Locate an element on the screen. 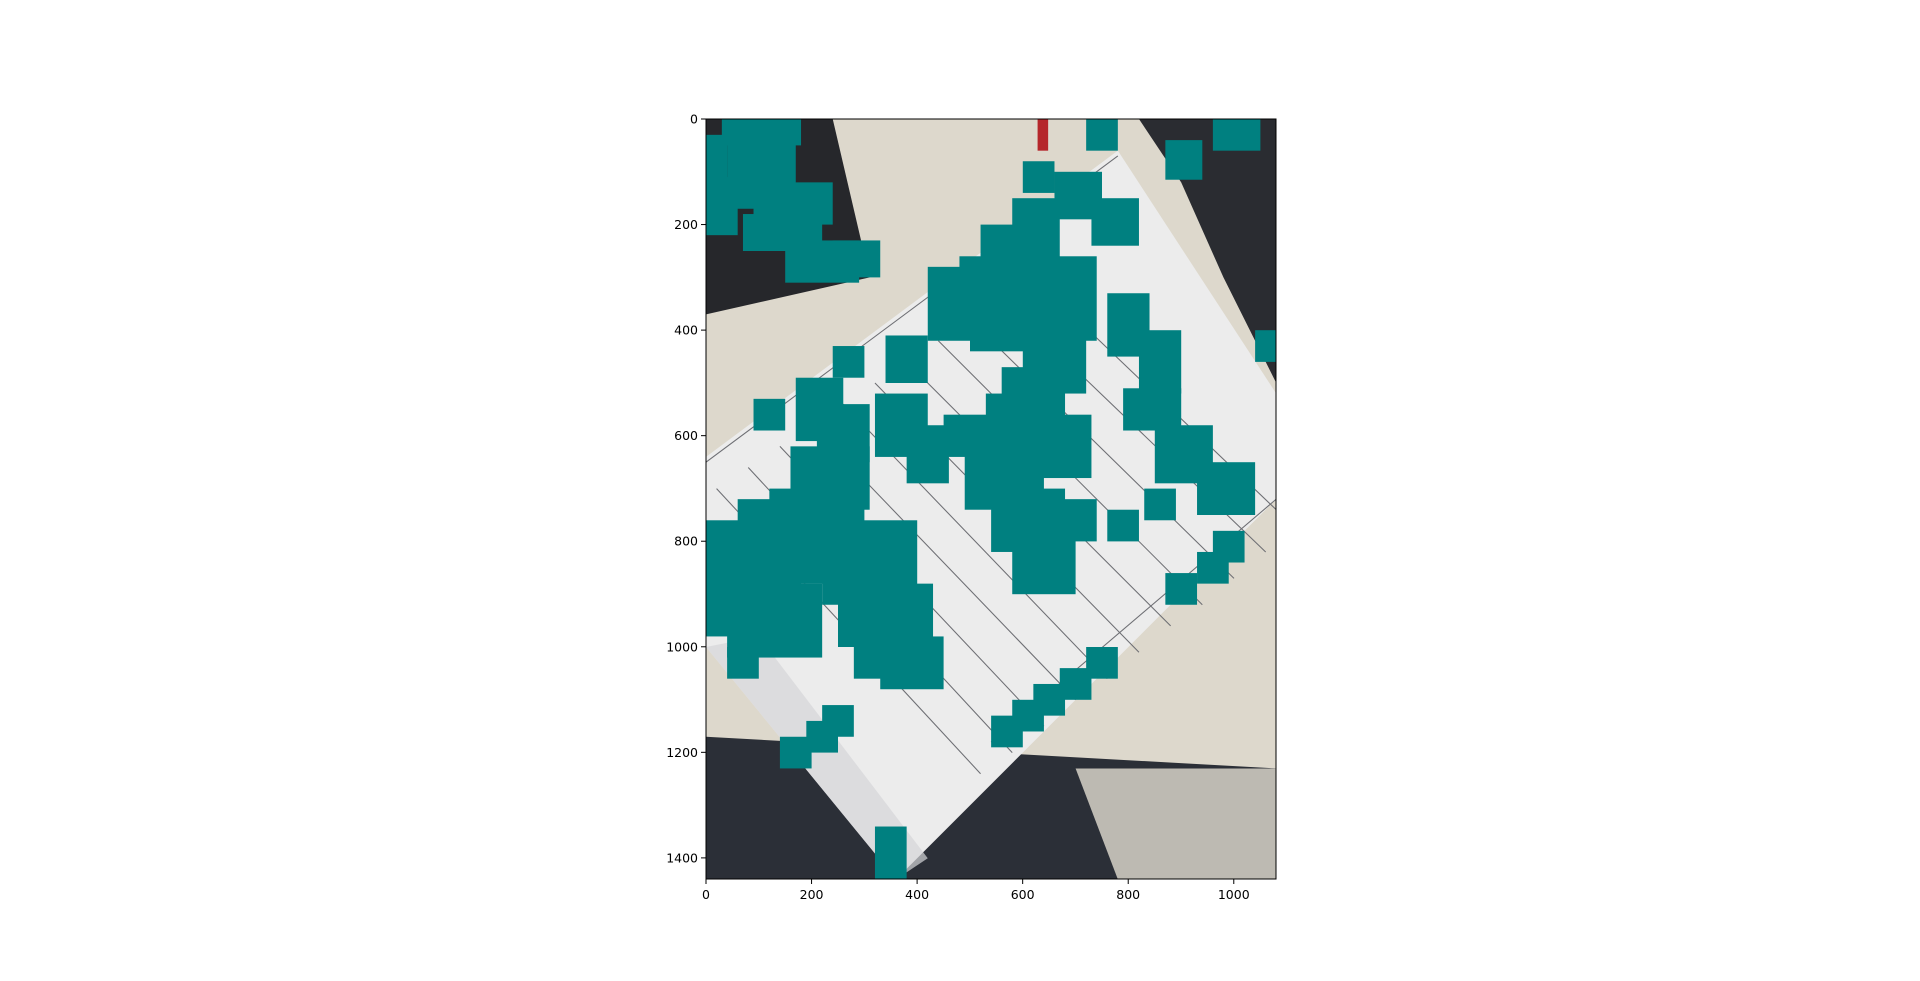 The height and width of the screenshot is (981, 1920). red-object is located at coordinates (1043, 135).